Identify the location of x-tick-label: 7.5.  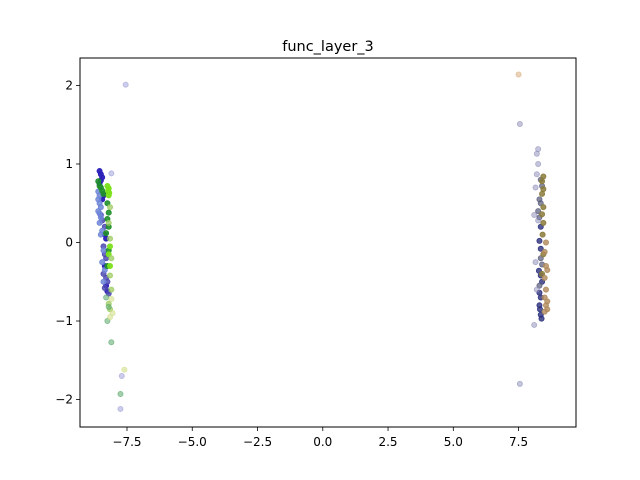
(518, 442).